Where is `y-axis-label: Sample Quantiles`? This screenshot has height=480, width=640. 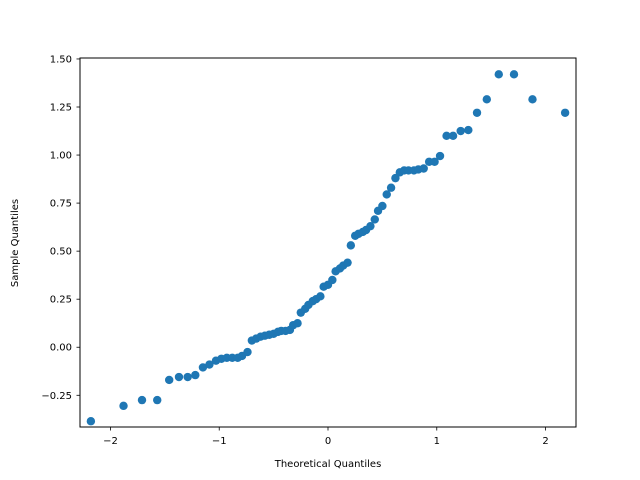 y-axis-label: Sample Quantiles is located at coordinates (15, 243).